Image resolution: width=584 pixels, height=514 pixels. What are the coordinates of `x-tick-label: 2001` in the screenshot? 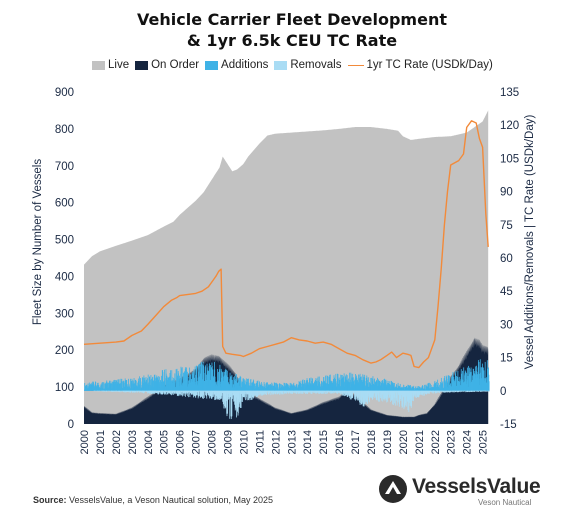 It's located at (101, 442).